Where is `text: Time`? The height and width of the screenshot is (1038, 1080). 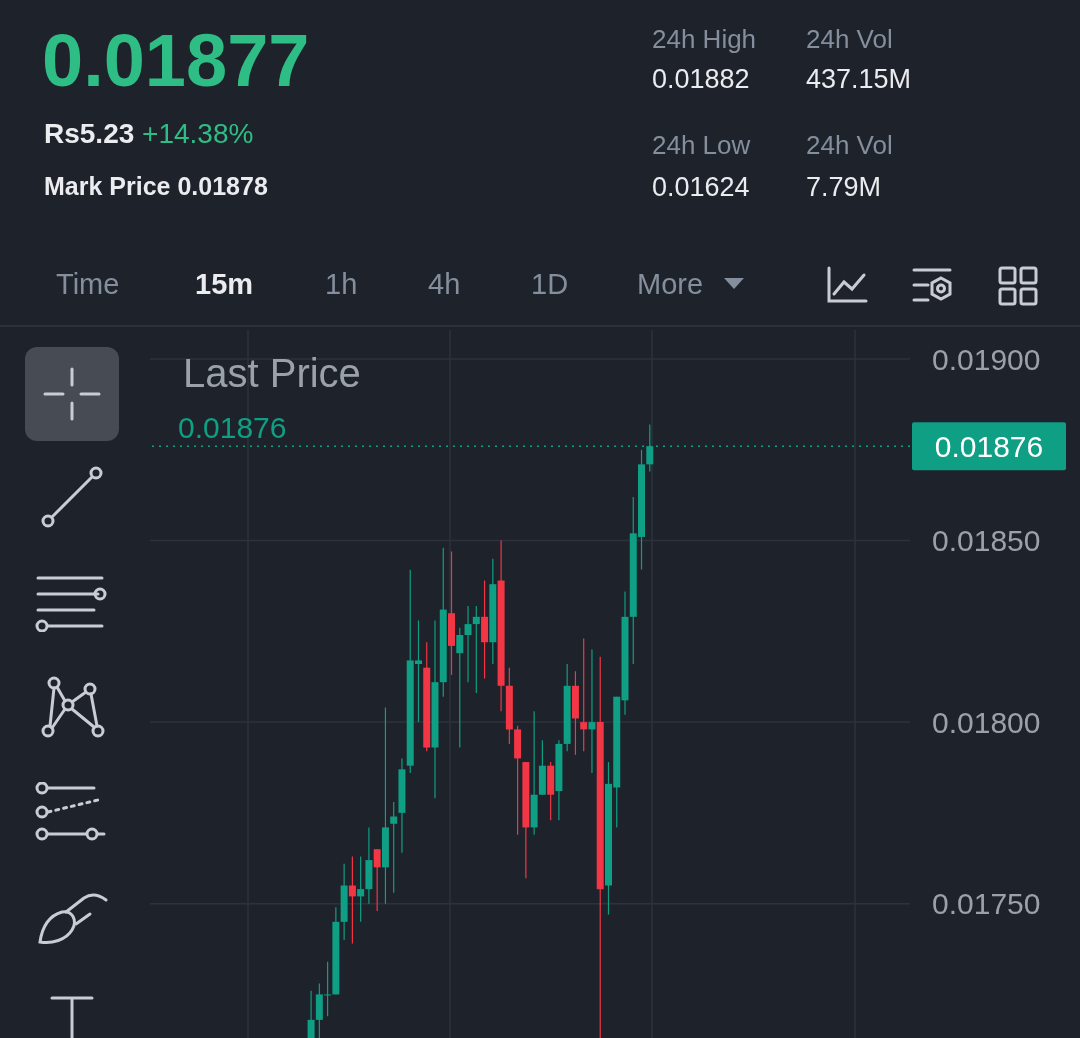
text: Time is located at coordinates (88, 284).